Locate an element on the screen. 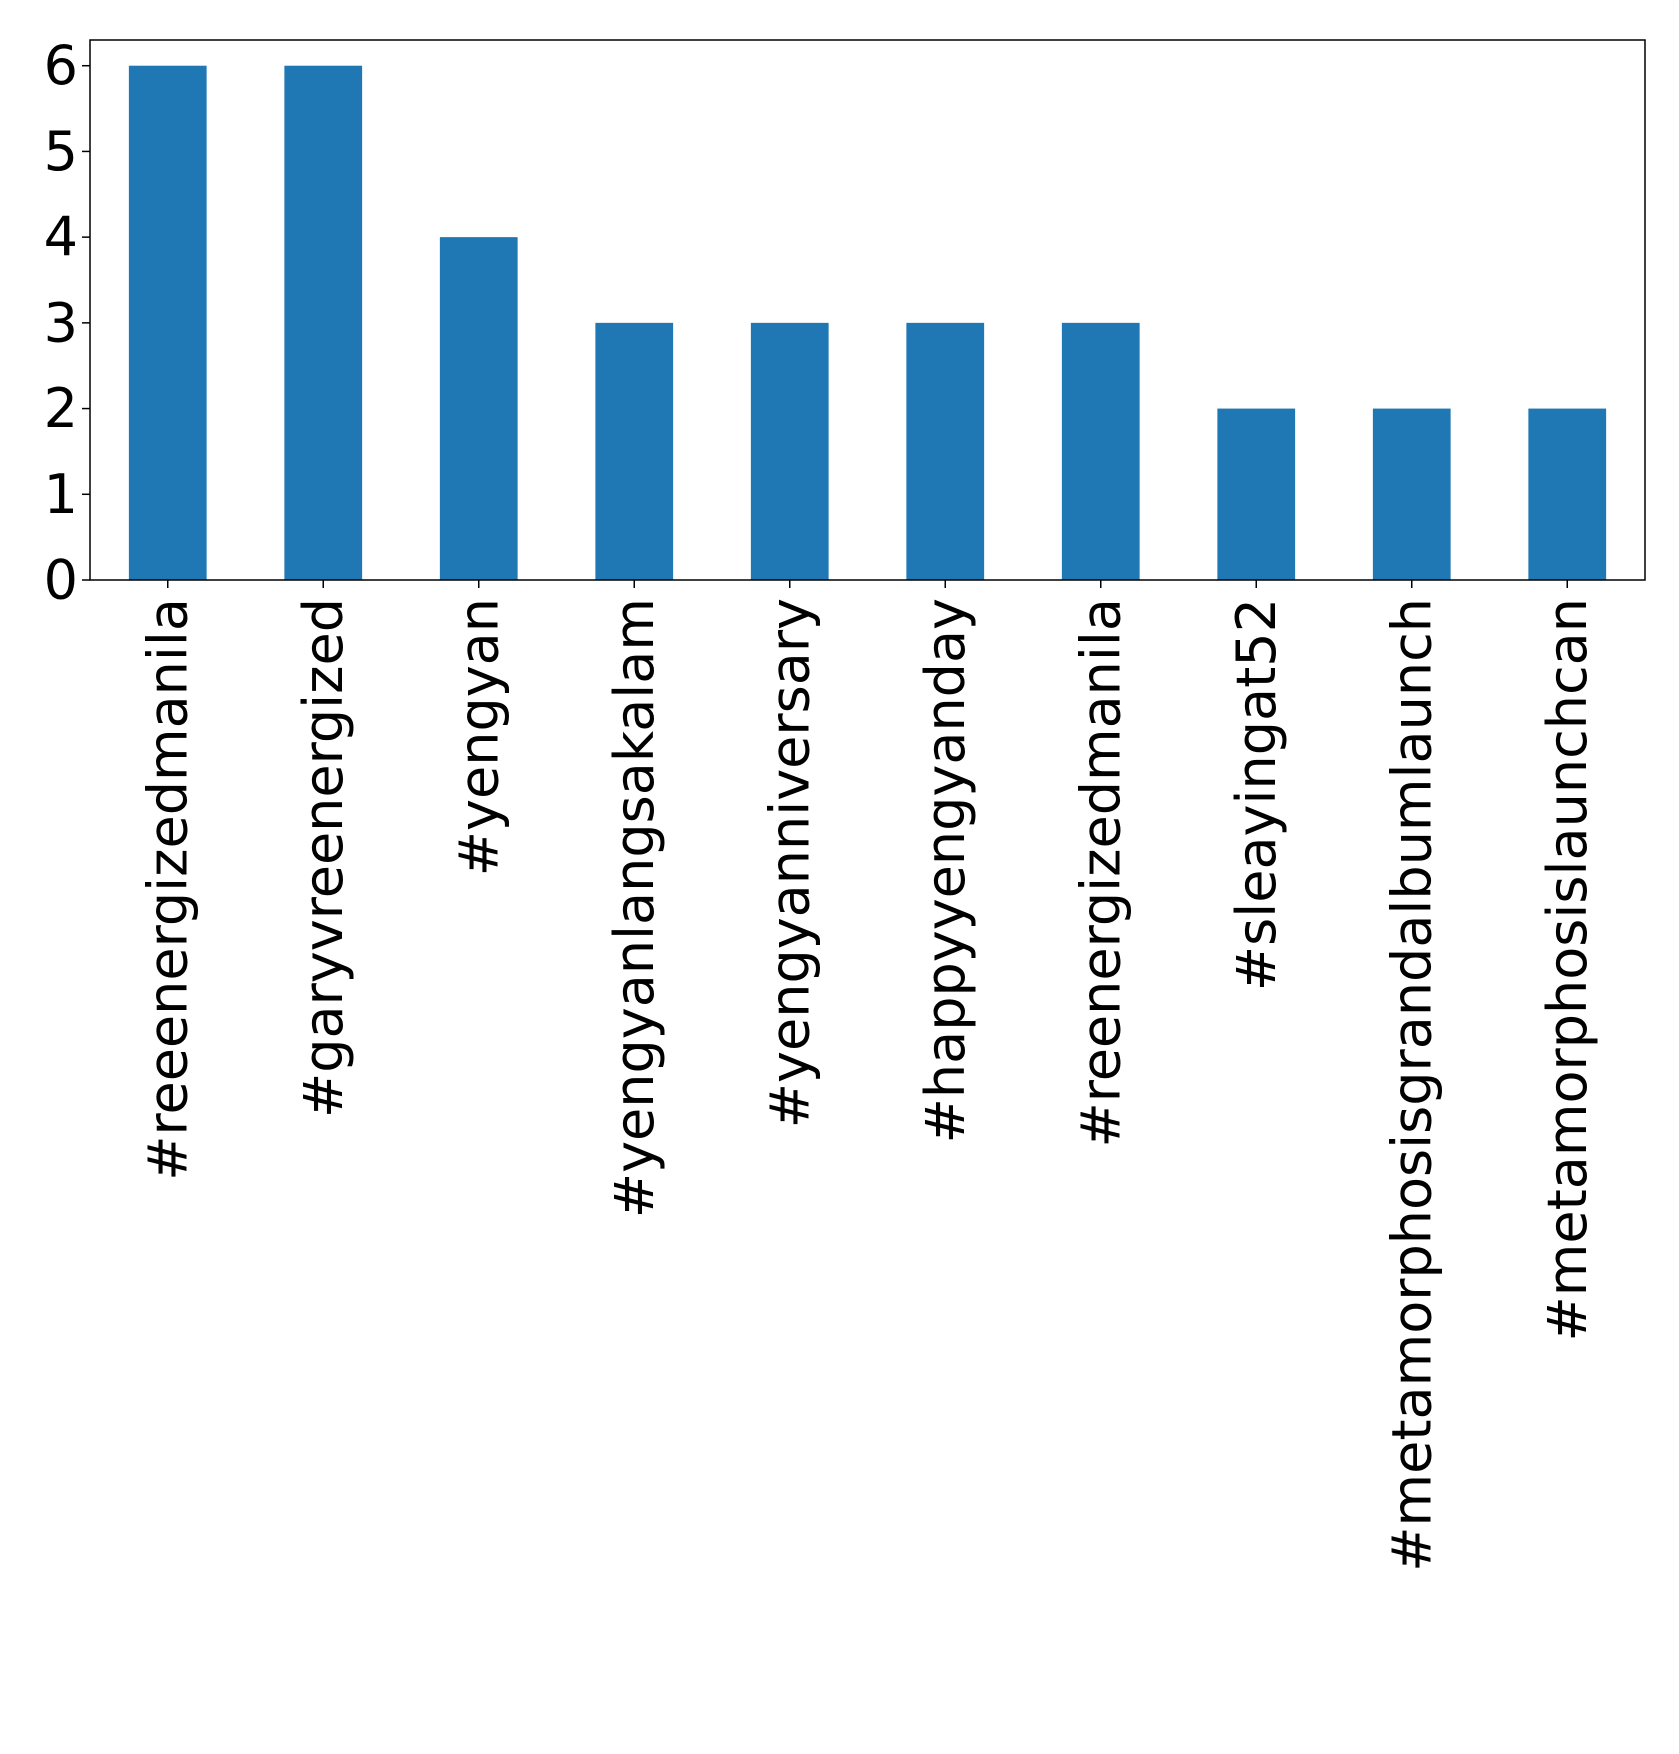 Image resolution: width=1679 pixels, height=1754 pixels. x-tick-label-6: #happyyengyanday is located at coordinates (945, 870).